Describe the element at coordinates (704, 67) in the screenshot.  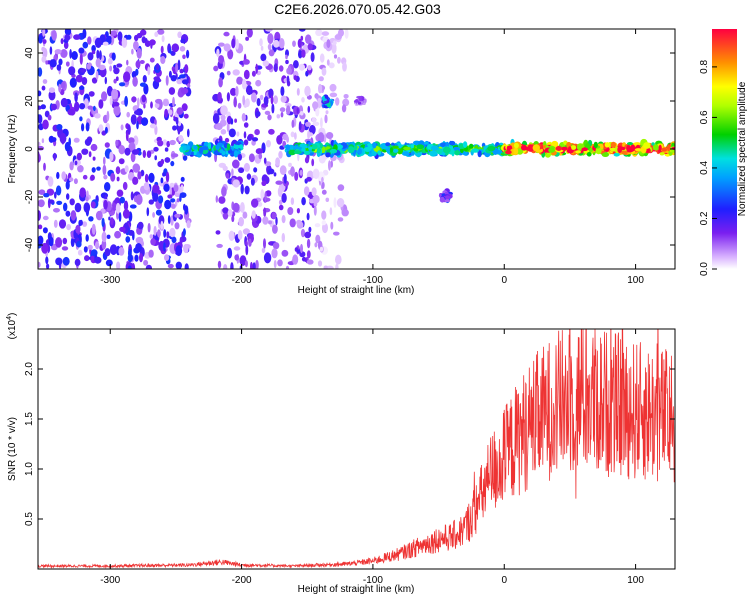
I see `colorbar-tick-label: 0.8` at that location.